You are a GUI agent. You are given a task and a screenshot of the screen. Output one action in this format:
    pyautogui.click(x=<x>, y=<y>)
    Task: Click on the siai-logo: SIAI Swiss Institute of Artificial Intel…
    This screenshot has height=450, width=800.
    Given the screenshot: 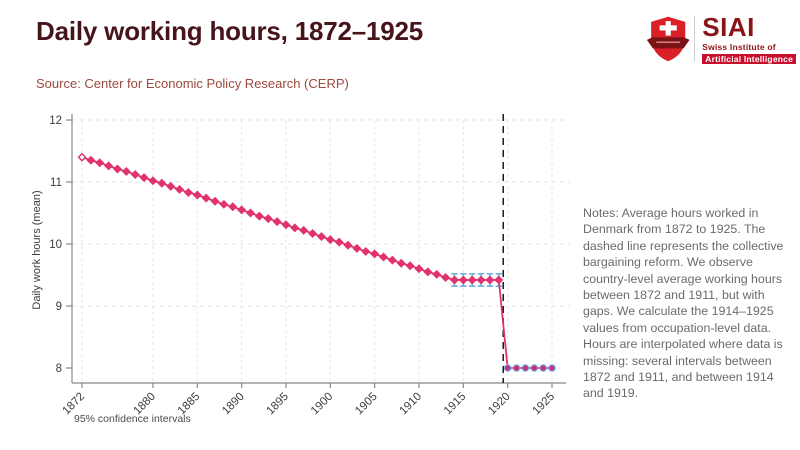 What is the action you would take?
    pyautogui.click(x=721, y=39)
    